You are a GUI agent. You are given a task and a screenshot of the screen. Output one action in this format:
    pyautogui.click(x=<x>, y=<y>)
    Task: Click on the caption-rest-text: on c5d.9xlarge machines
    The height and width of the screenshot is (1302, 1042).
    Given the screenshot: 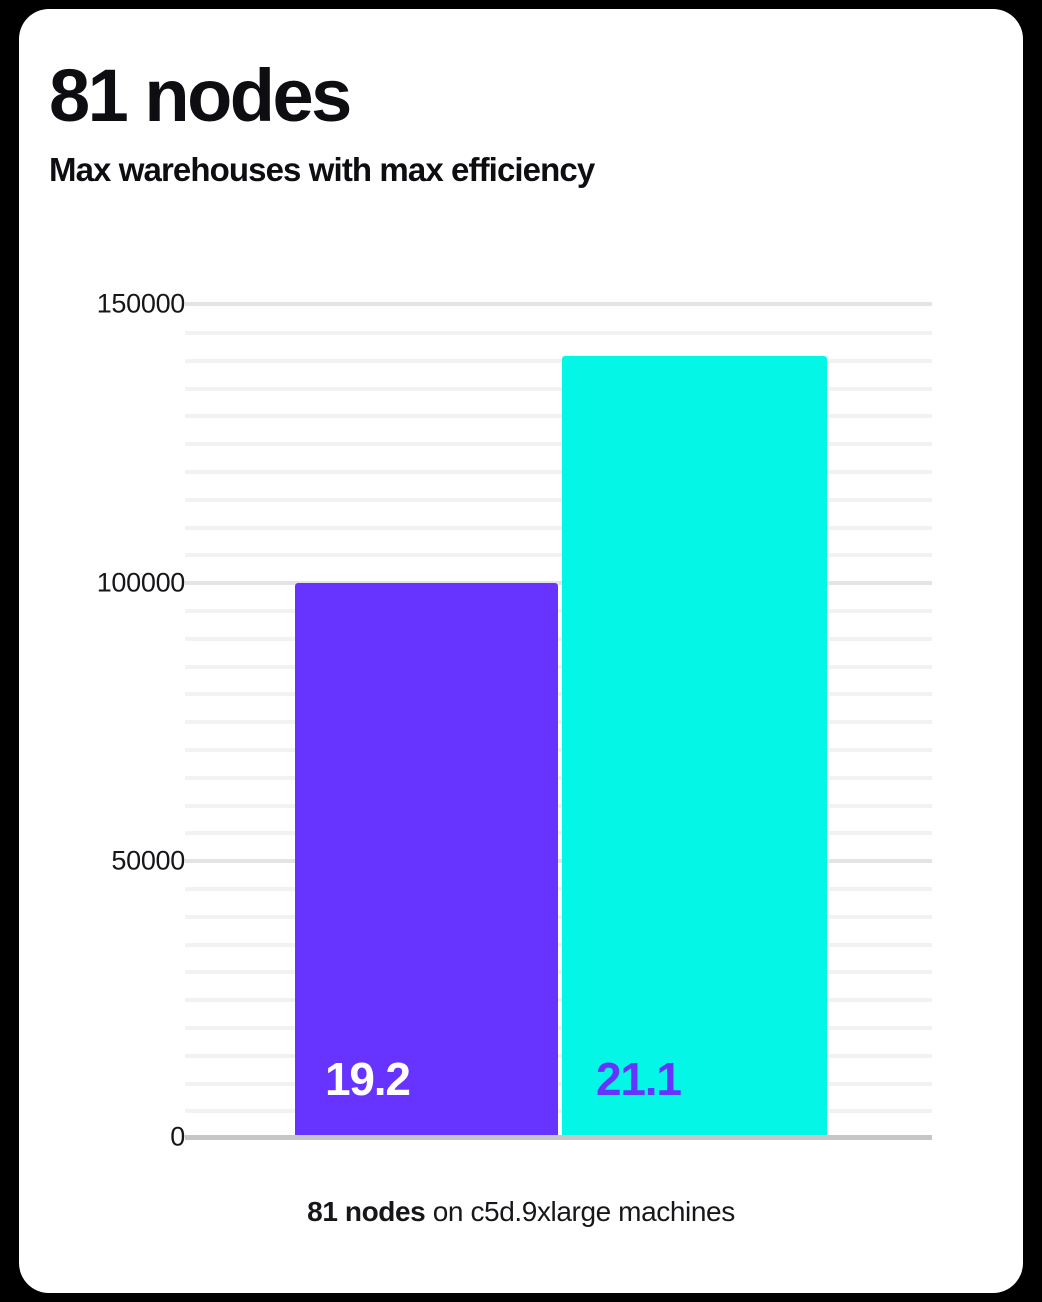 What is the action you would take?
    pyautogui.click(x=580, y=1211)
    